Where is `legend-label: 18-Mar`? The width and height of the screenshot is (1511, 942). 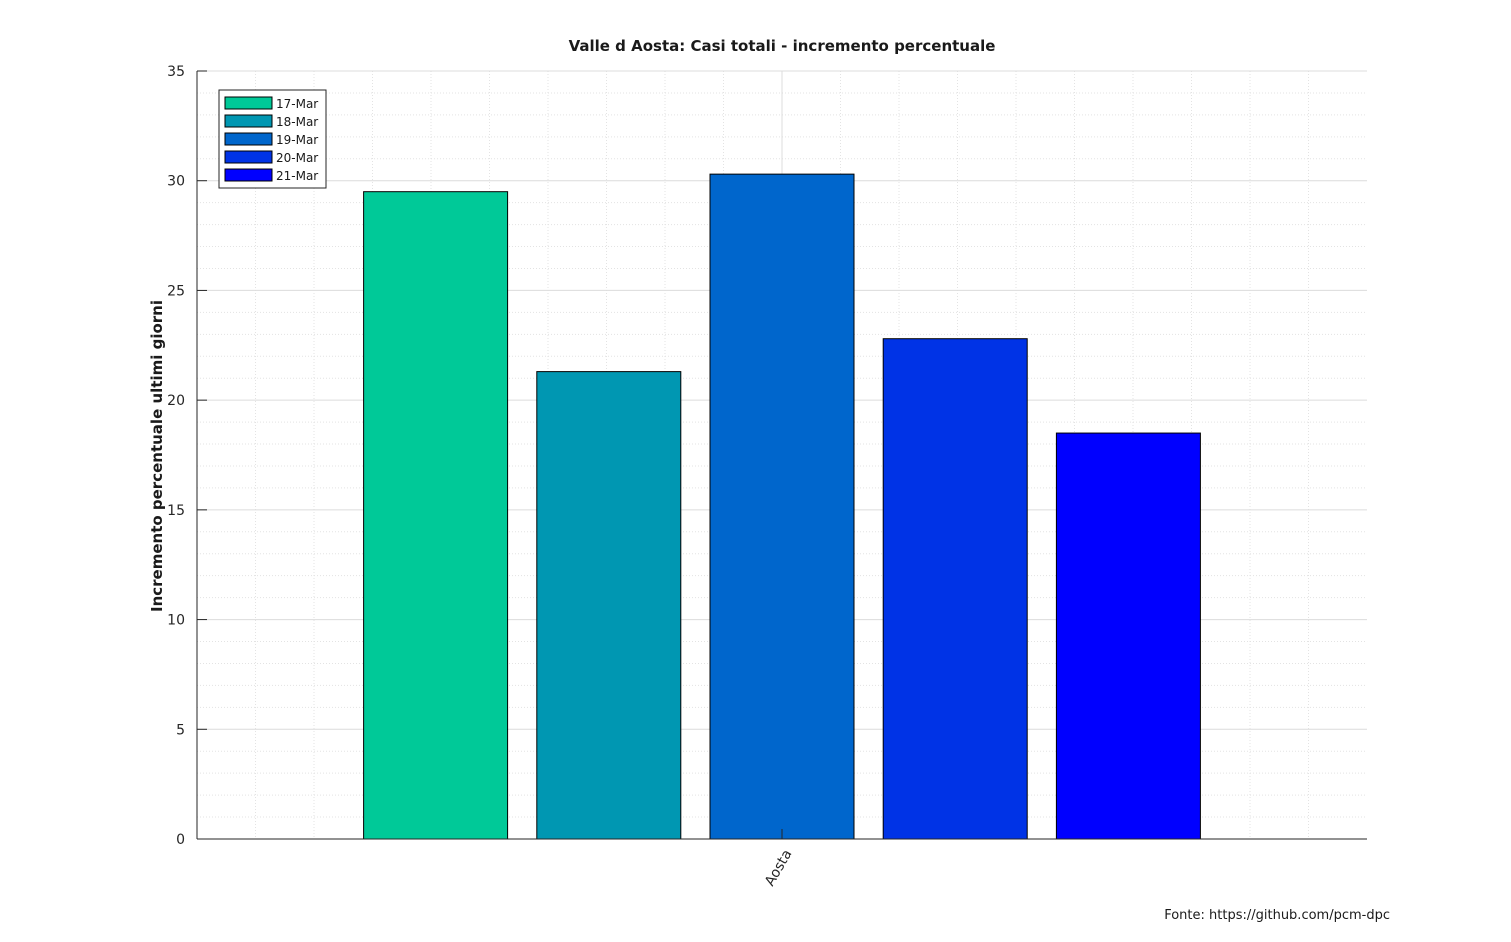
legend-label: 18-Mar is located at coordinates (297, 122).